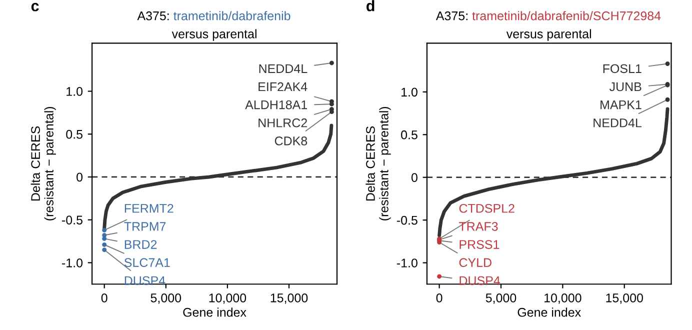 This screenshot has height=330, width=692. What do you see at coordinates (213, 15) in the screenshot?
I see `chart-title: A375: trametinib/dabrafenib` at bounding box center [213, 15].